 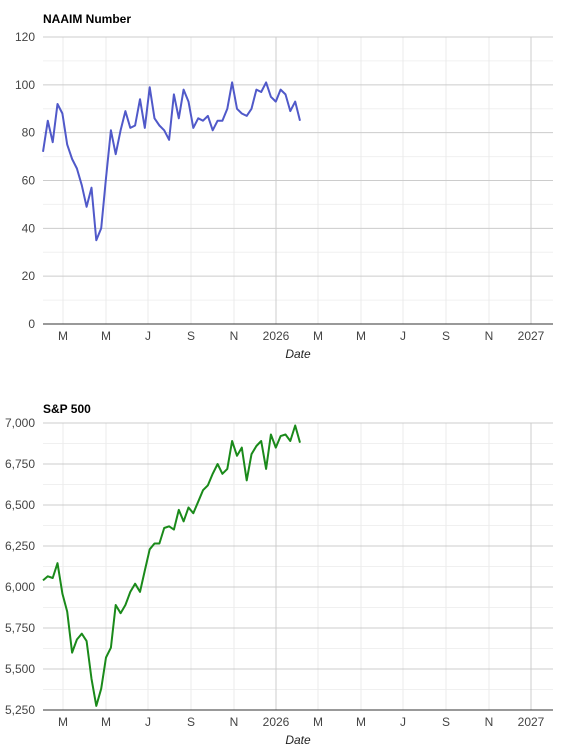 What do you see at coordinates (171, 161) in the screenshot?
I see `series-line` at bounding box center [171, 161].